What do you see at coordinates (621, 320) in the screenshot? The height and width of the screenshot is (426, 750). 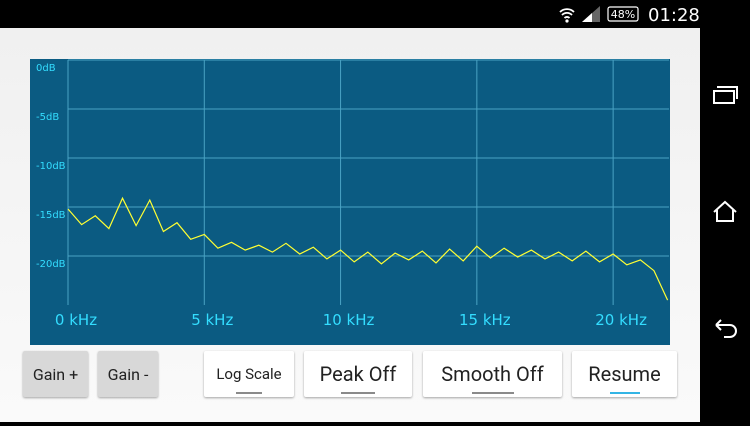 I see `x-tick-label: 20 kHz` at bounding box center [621, 320].